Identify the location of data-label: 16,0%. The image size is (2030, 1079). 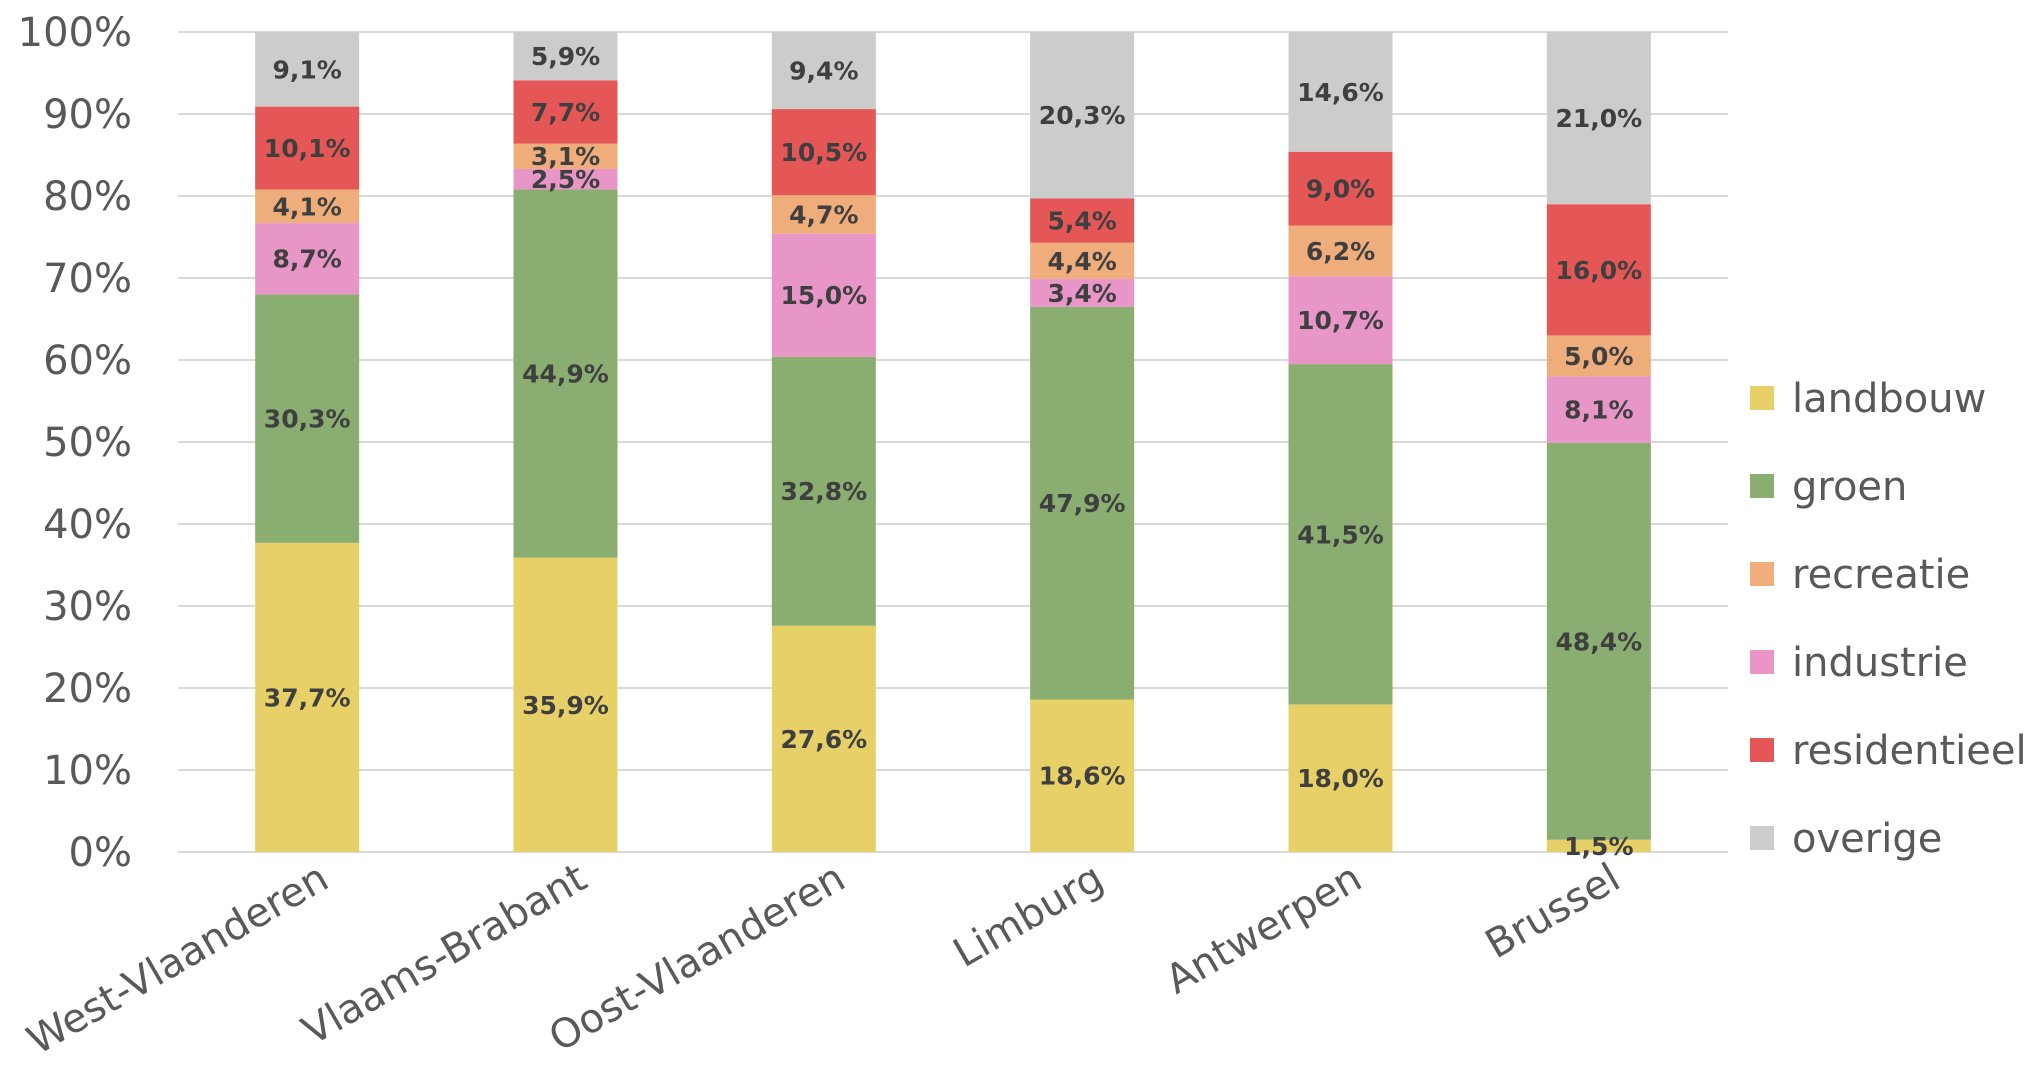
(1598, 270).